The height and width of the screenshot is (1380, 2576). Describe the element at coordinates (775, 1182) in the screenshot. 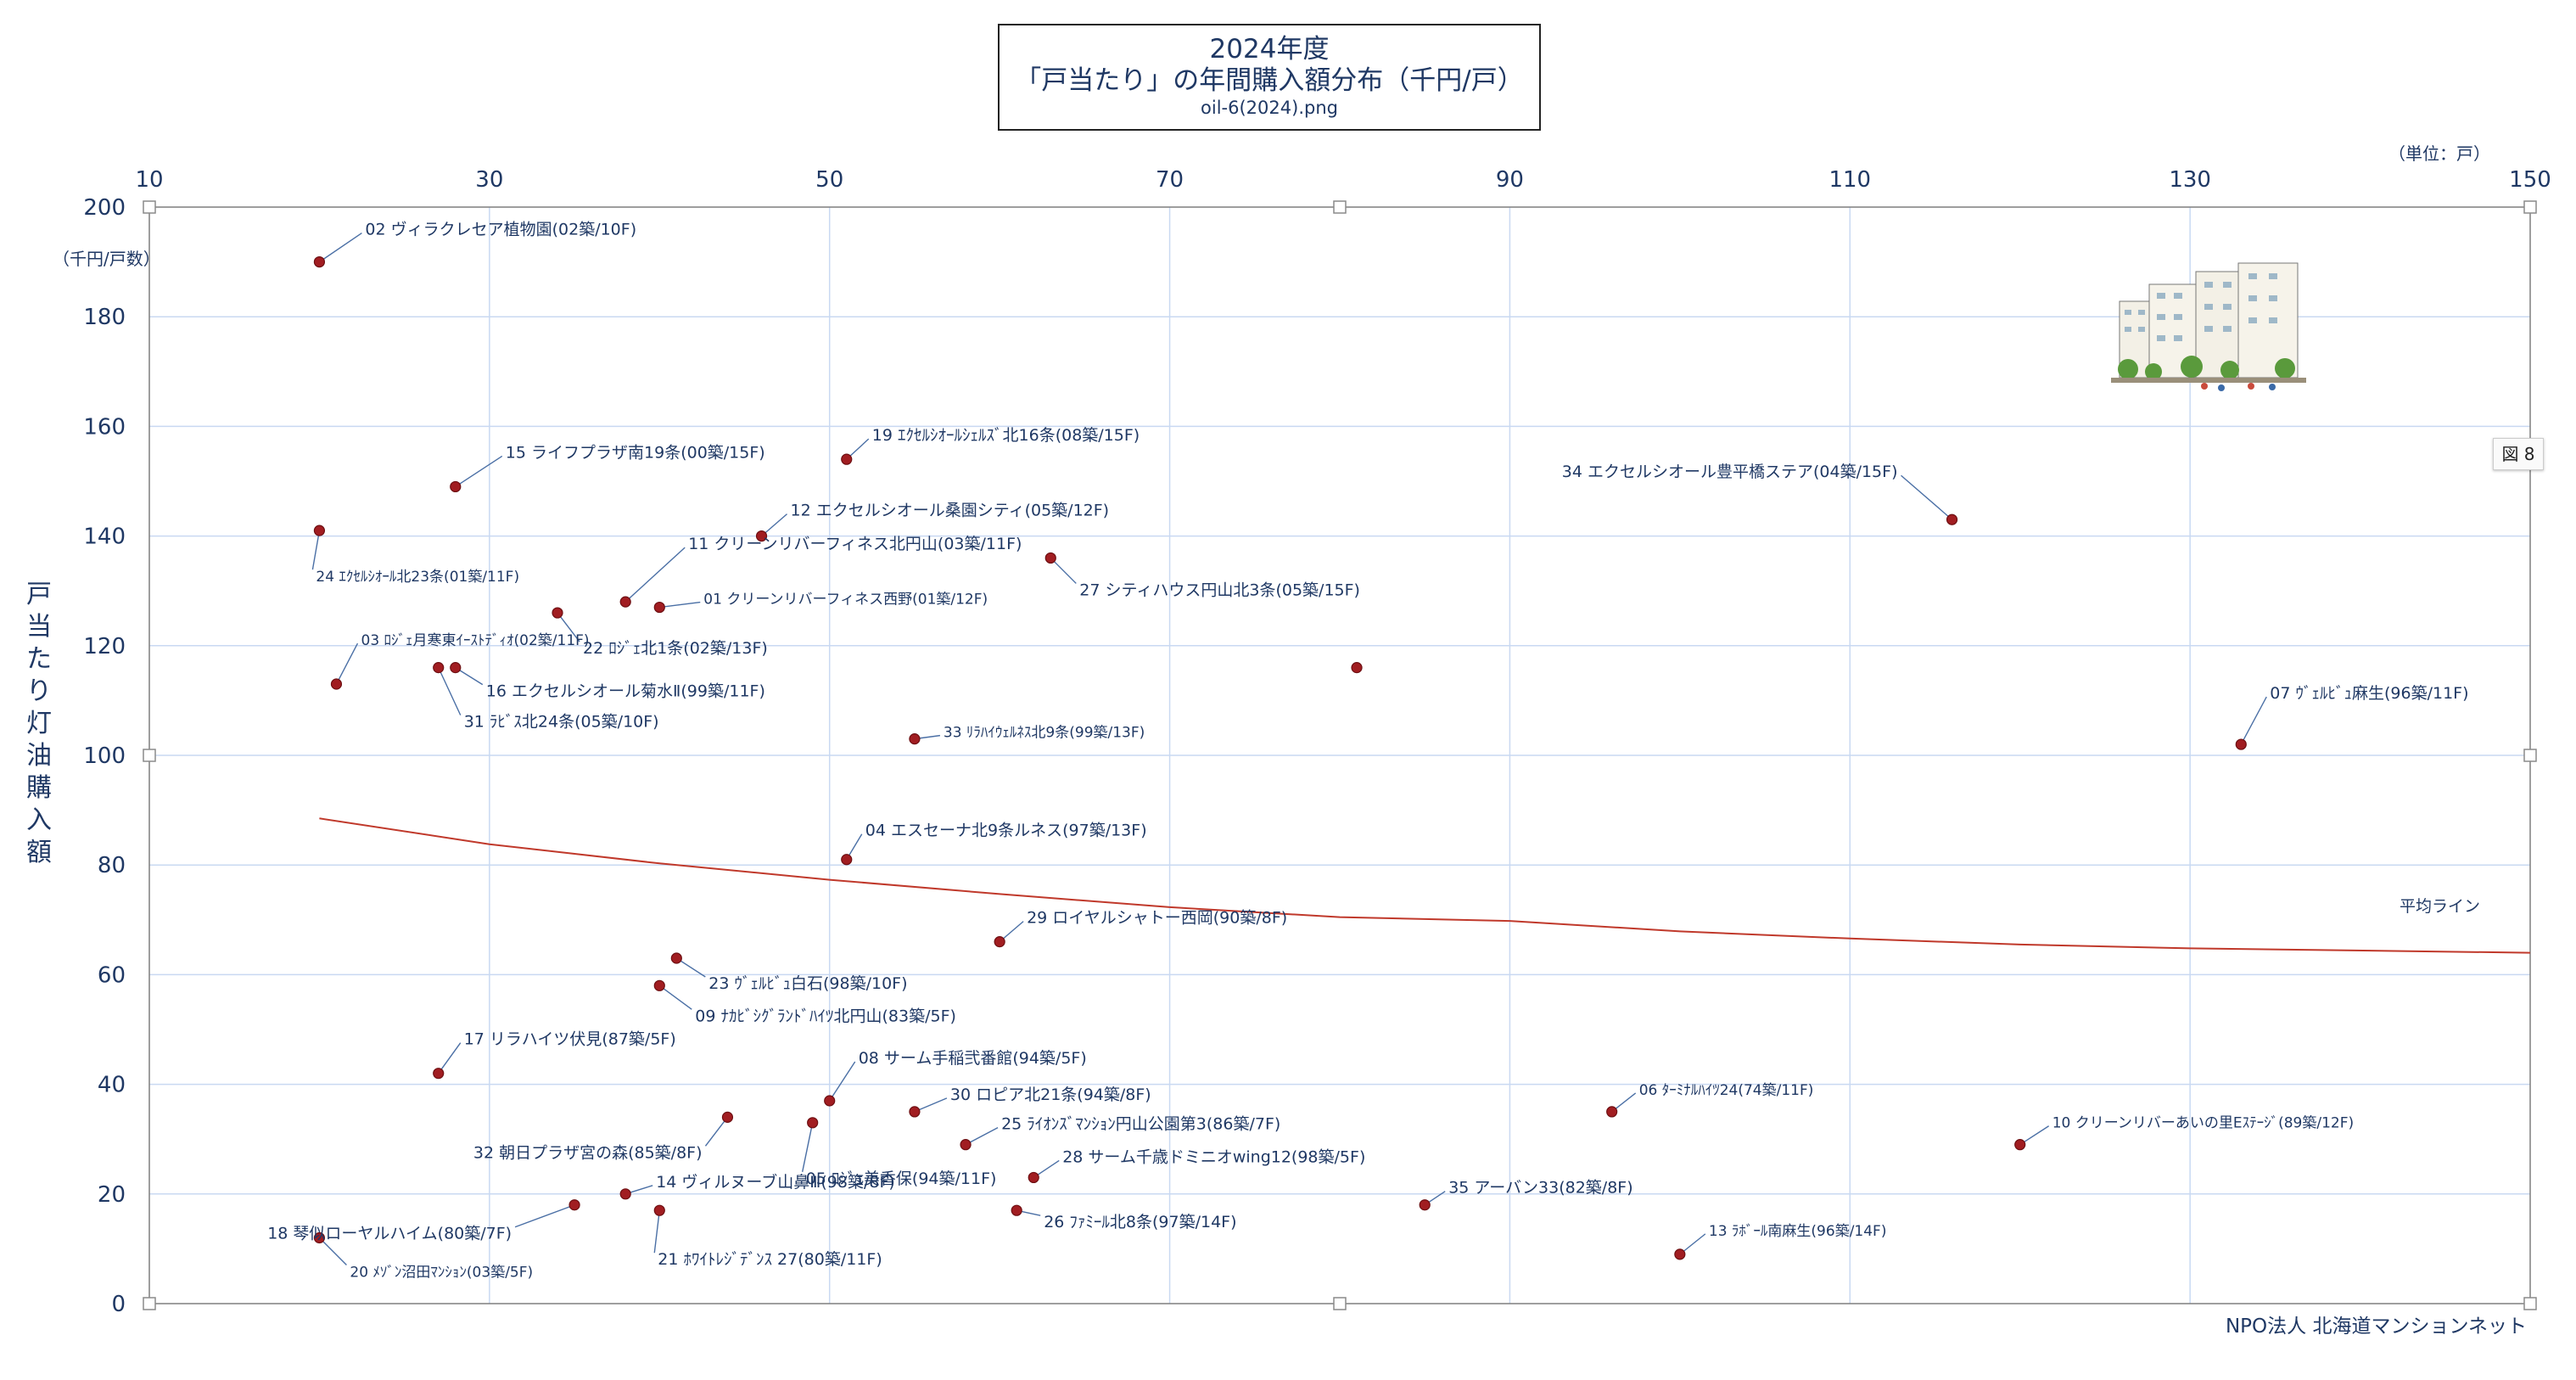

I see `point-label: 14 ヴィルヌーブ山鼻Ⅲ(98築/8F)` at that location.